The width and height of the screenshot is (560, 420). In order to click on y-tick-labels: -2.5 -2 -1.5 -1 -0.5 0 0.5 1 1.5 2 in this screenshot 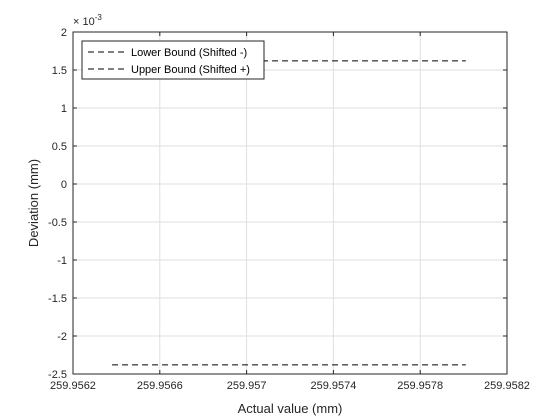, I will do `click(57, 204)`.